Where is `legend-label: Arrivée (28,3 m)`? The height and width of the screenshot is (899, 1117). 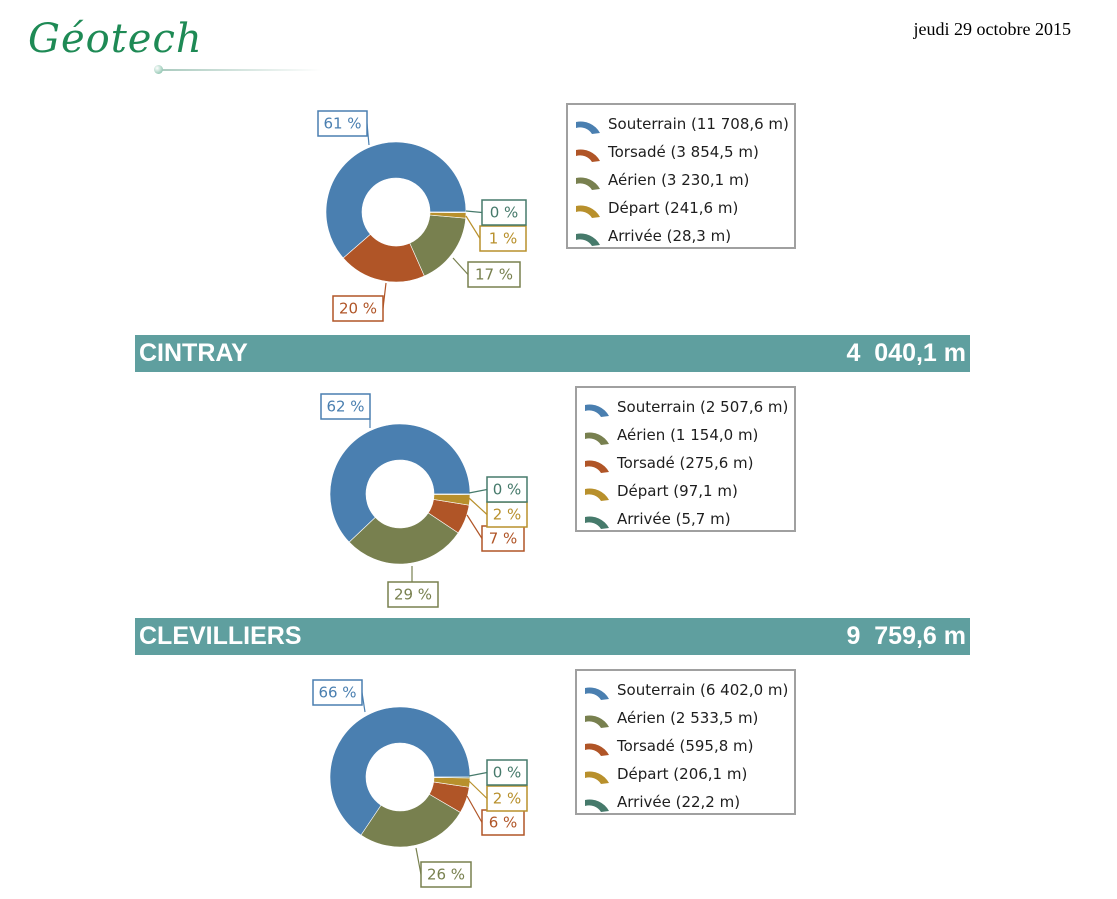 legend-label: Arrivée (28,3 m) is located at coordinates (670, 236).